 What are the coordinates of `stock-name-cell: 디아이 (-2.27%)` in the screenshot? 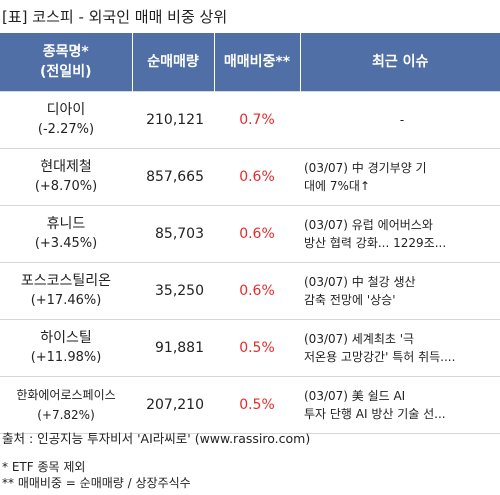 It's located at (66, 120).